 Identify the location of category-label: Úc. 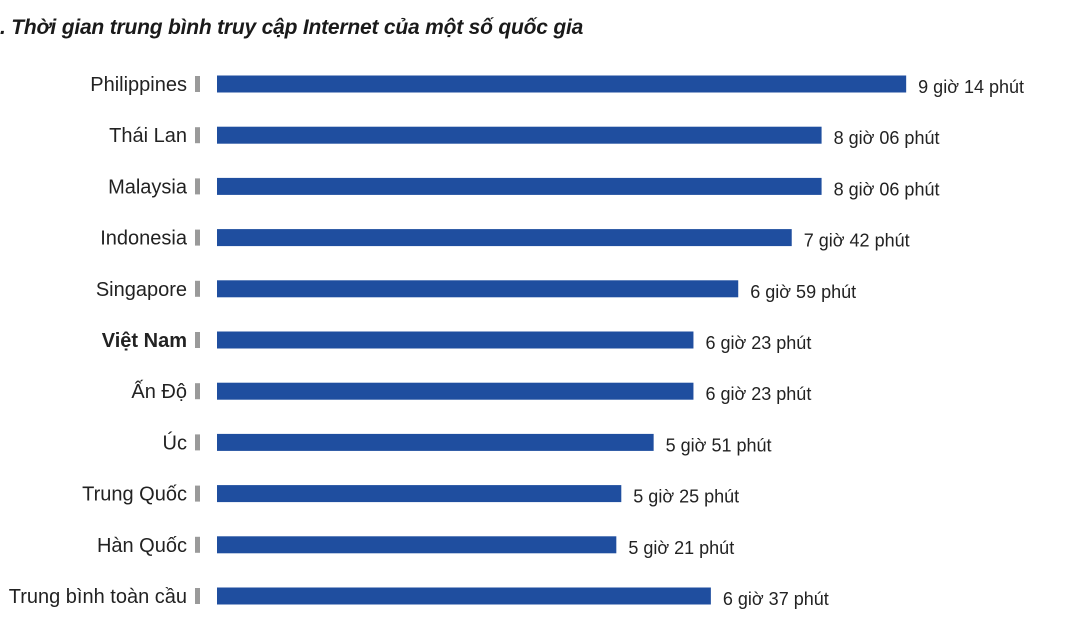
(175, 442).